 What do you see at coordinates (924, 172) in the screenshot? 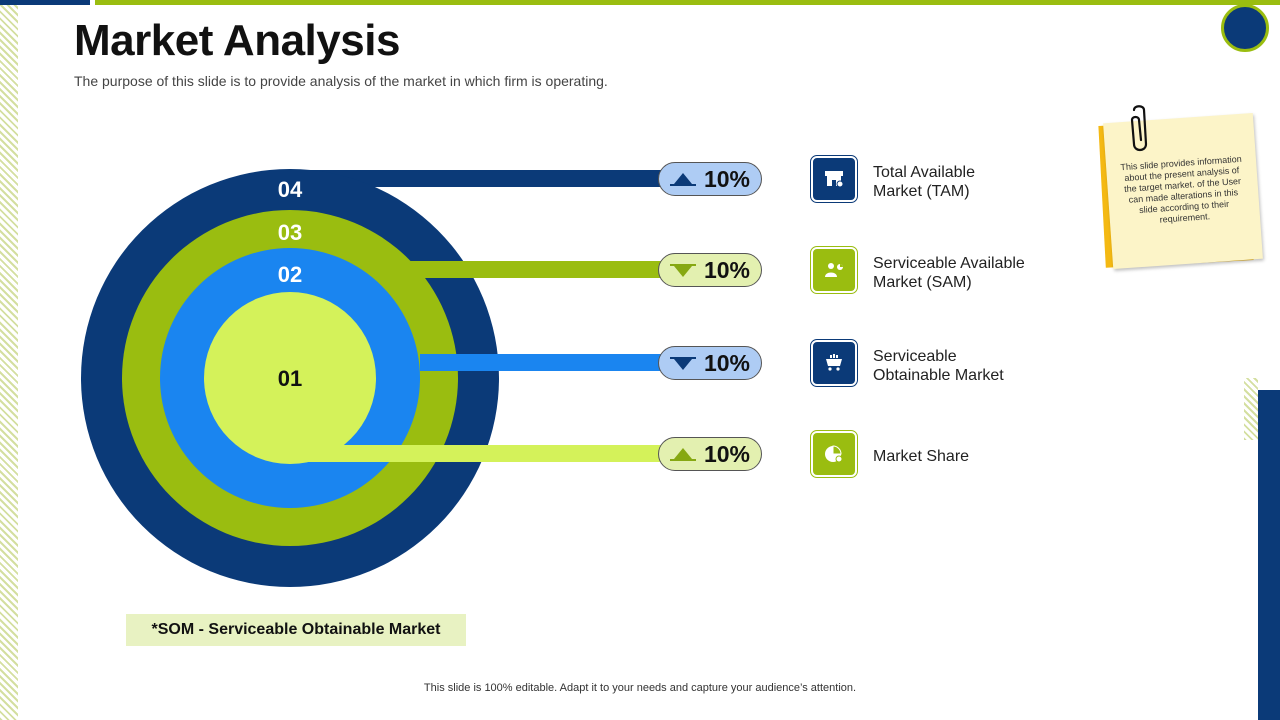
I see `label-line: Total Available` at bounding box center [924, 172].